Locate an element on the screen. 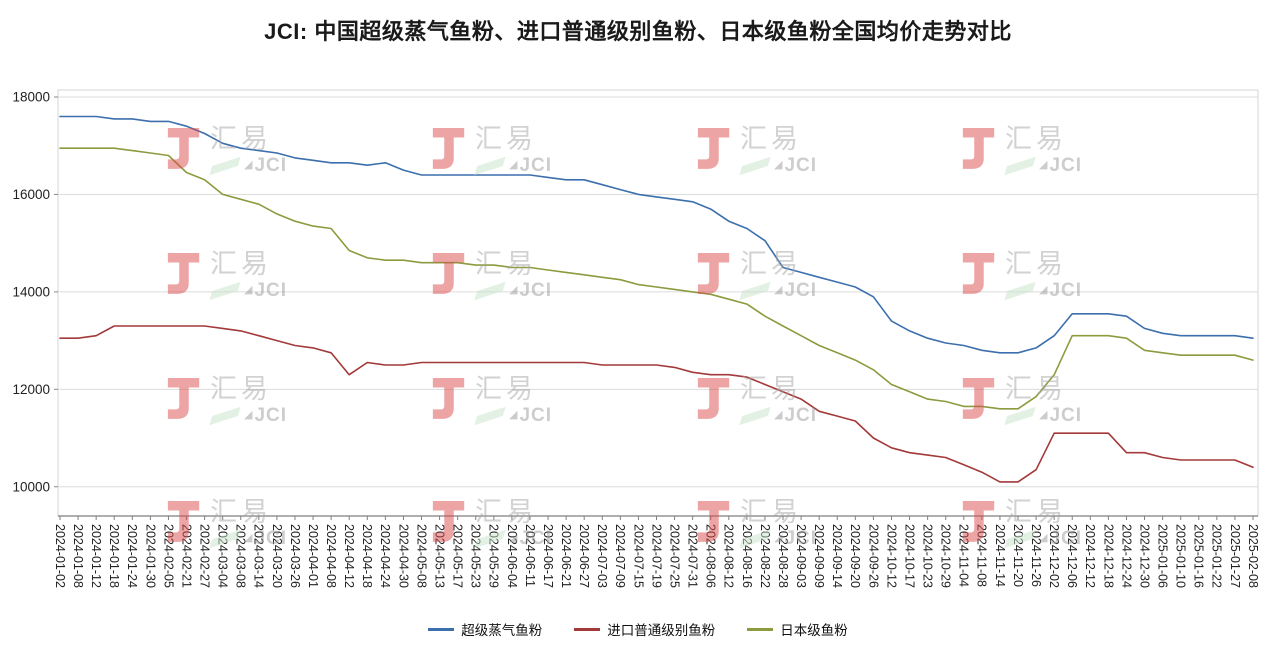 This screenshot has width=1276, height=651. legend-label: 进口普通级别鱼粉 is located at coordinates (661, 630).